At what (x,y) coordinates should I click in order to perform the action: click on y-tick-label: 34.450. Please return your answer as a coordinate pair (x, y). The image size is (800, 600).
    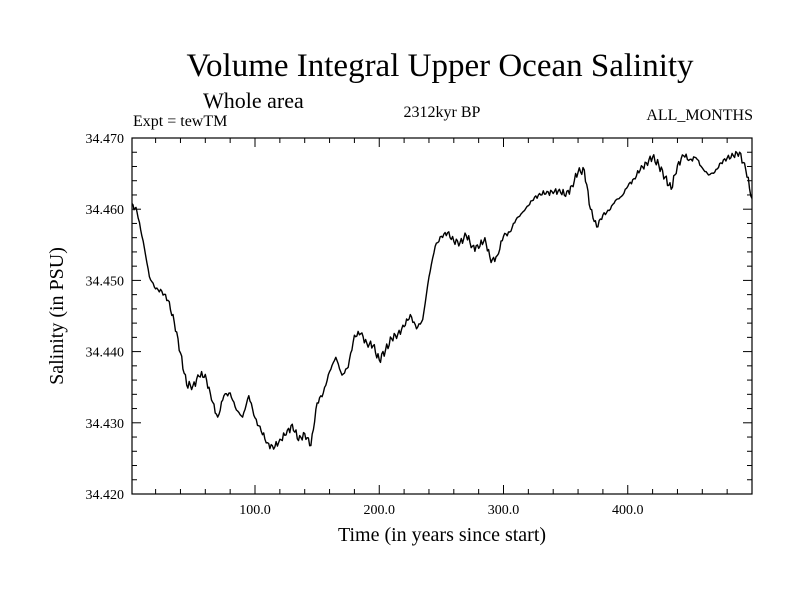
    Looking at the image, I should click on (105, 281).